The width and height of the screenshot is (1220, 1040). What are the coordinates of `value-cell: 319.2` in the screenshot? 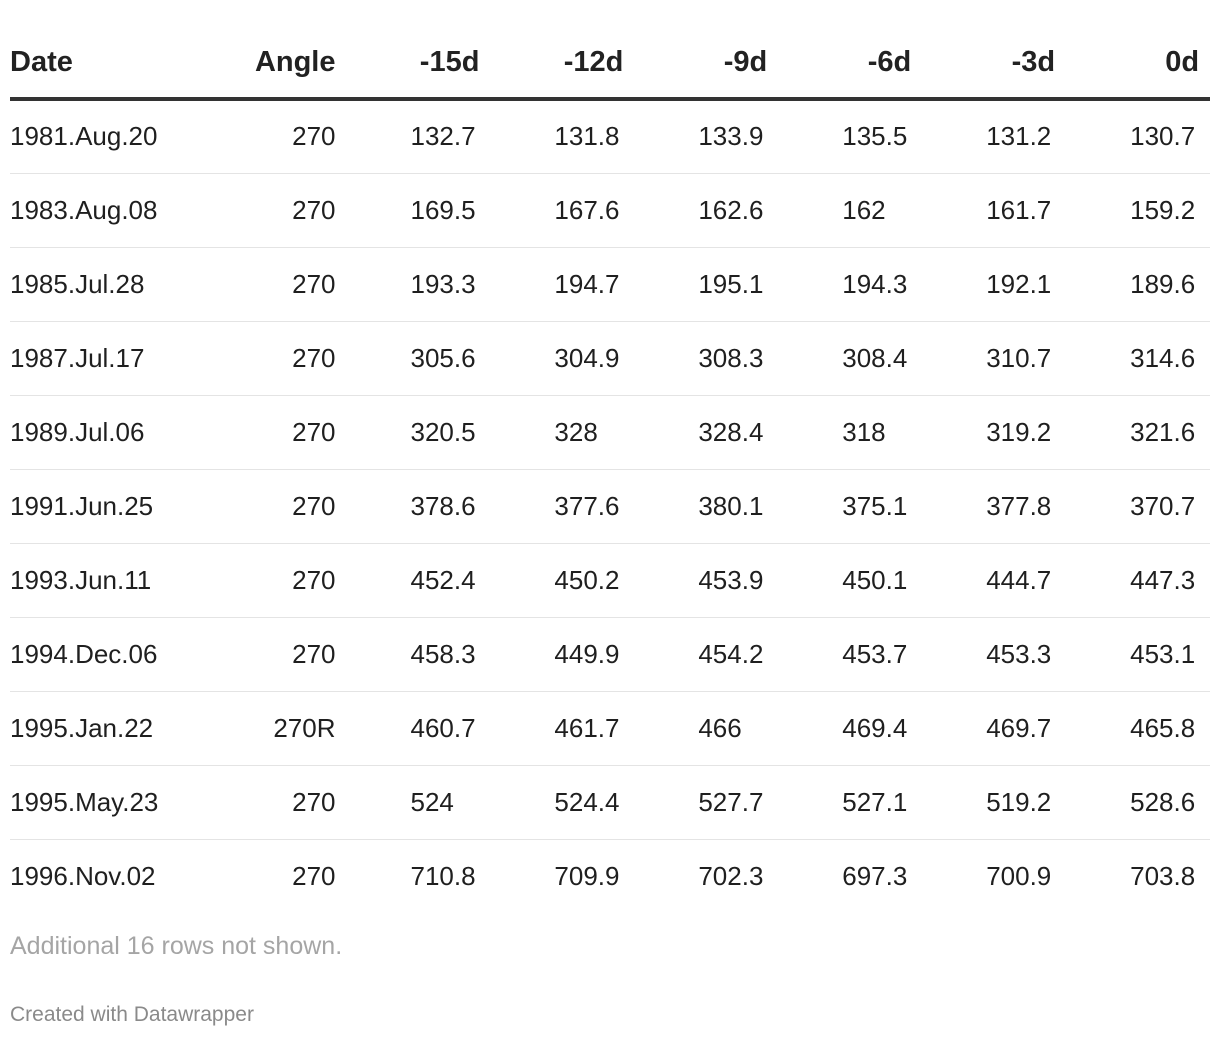 It's located at (984, 432).